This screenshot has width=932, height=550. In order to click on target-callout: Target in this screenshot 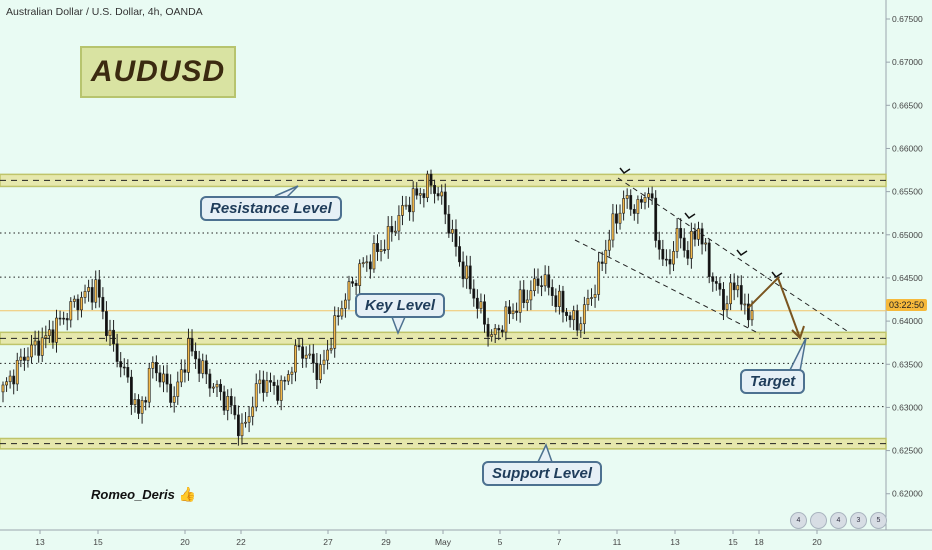, I will do `click(773, 381)`.